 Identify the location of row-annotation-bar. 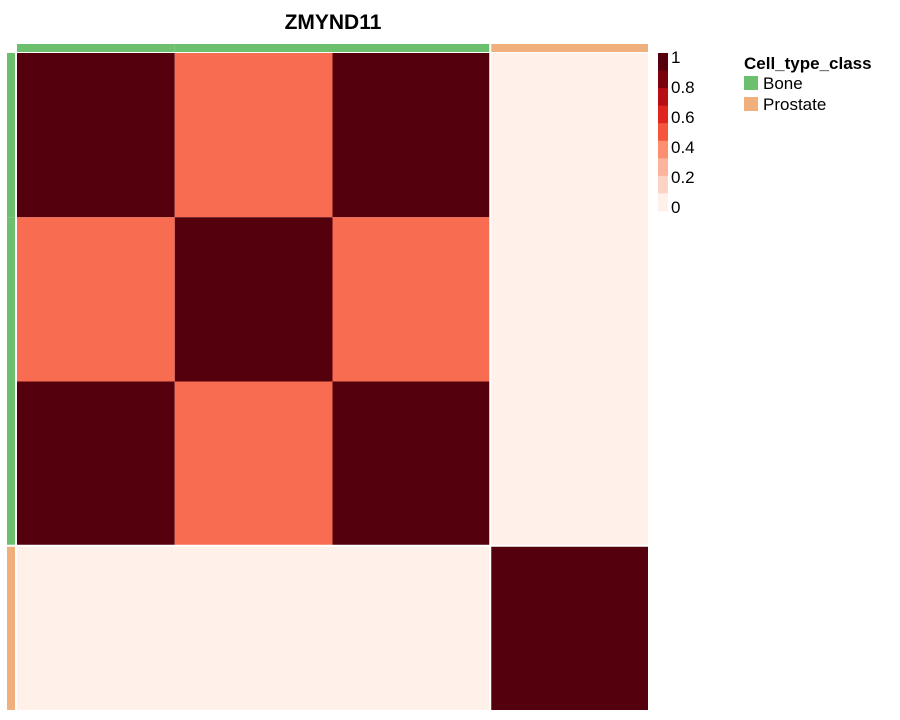
(11, 381).